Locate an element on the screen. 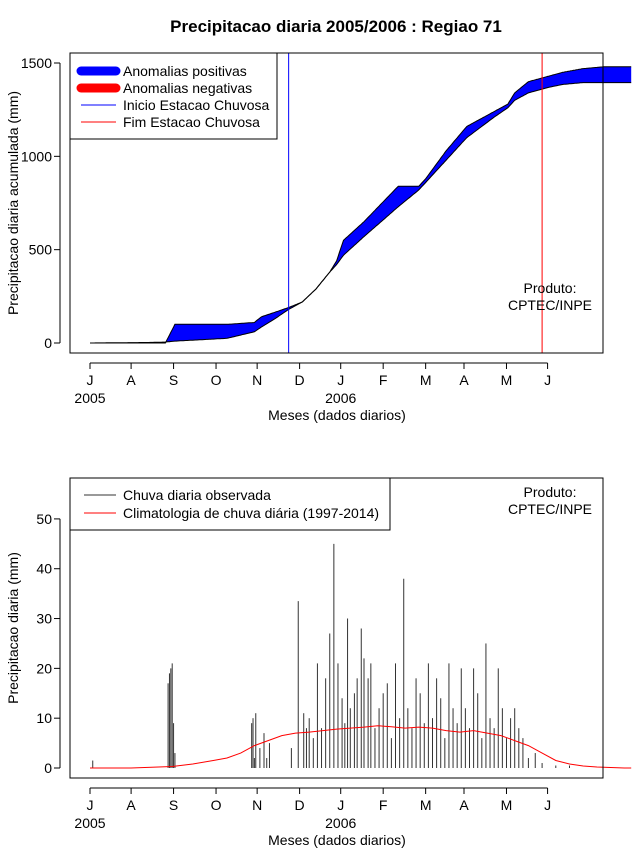 The width and height of the screenshot is (640, 855). y-tick-label: 20 is located at coordinates (44, 668).